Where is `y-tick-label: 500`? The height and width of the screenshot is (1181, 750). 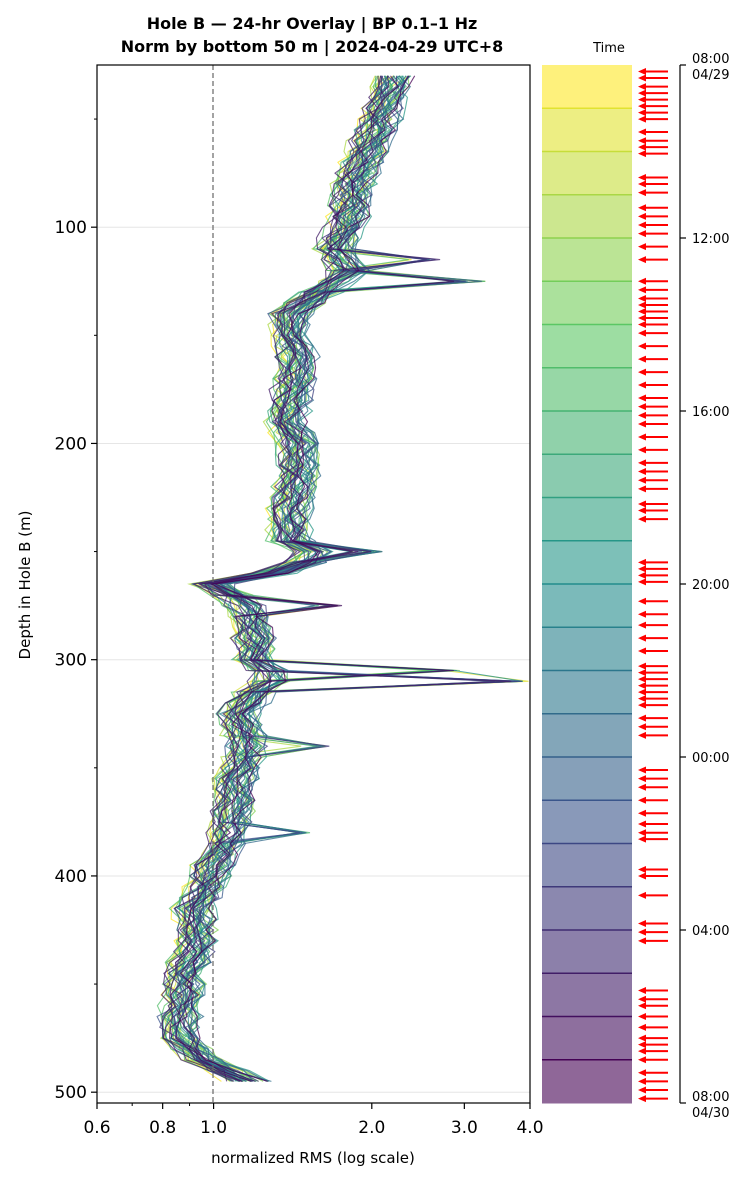
y-tick-label: 500 is located at coordinates (71, 1093).